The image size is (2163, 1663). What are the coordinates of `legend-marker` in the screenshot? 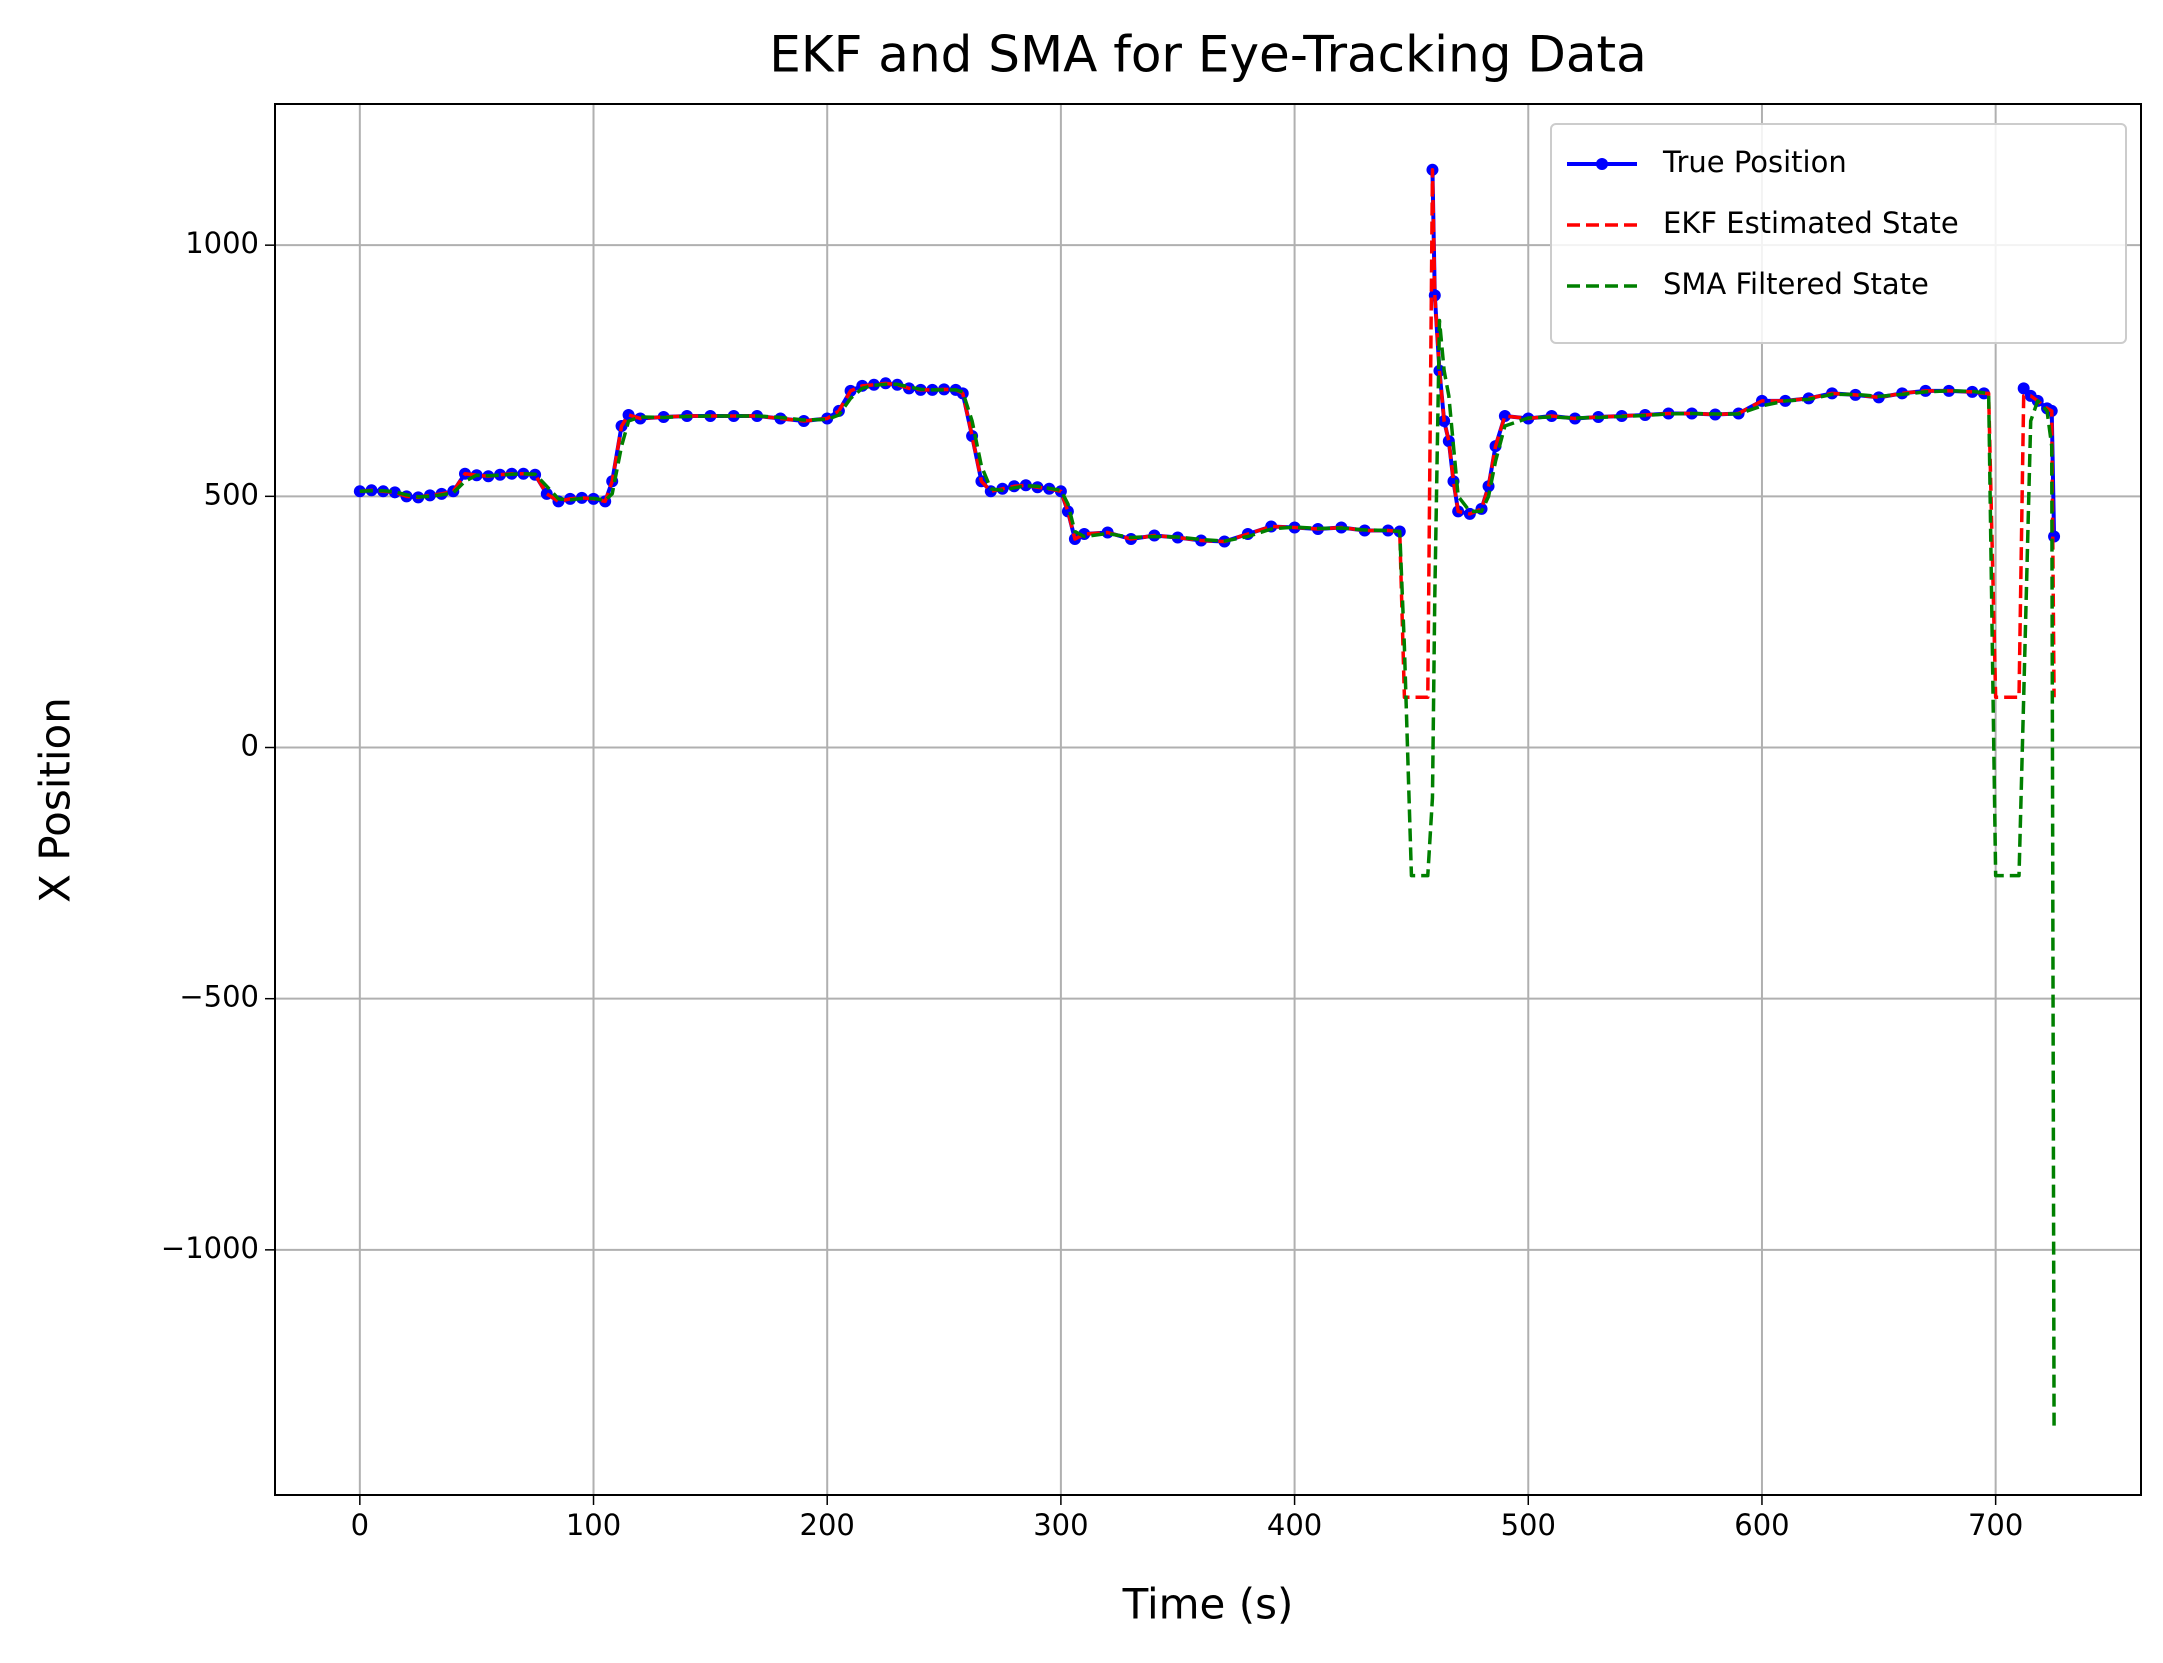 It's located at (1602, 164).